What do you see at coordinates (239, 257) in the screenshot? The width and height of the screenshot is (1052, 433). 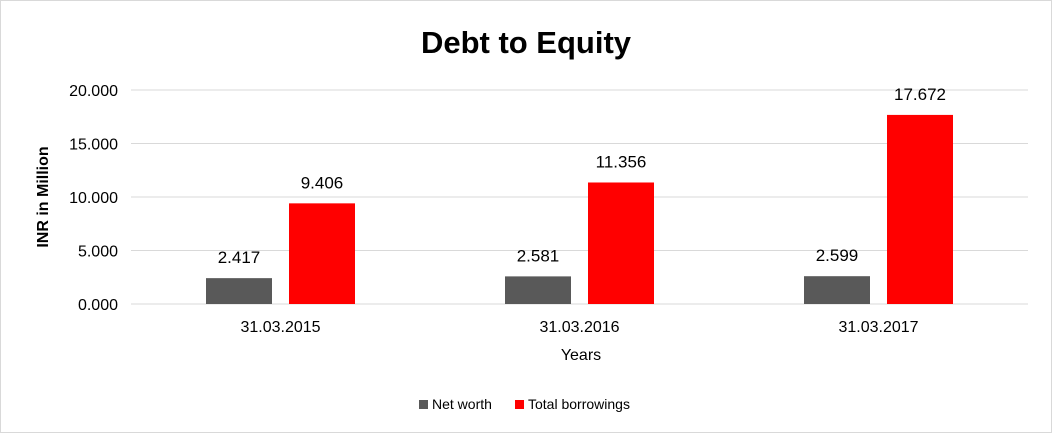 I see `data-label-0-0: 2.417` at bounding box center [239, 257].